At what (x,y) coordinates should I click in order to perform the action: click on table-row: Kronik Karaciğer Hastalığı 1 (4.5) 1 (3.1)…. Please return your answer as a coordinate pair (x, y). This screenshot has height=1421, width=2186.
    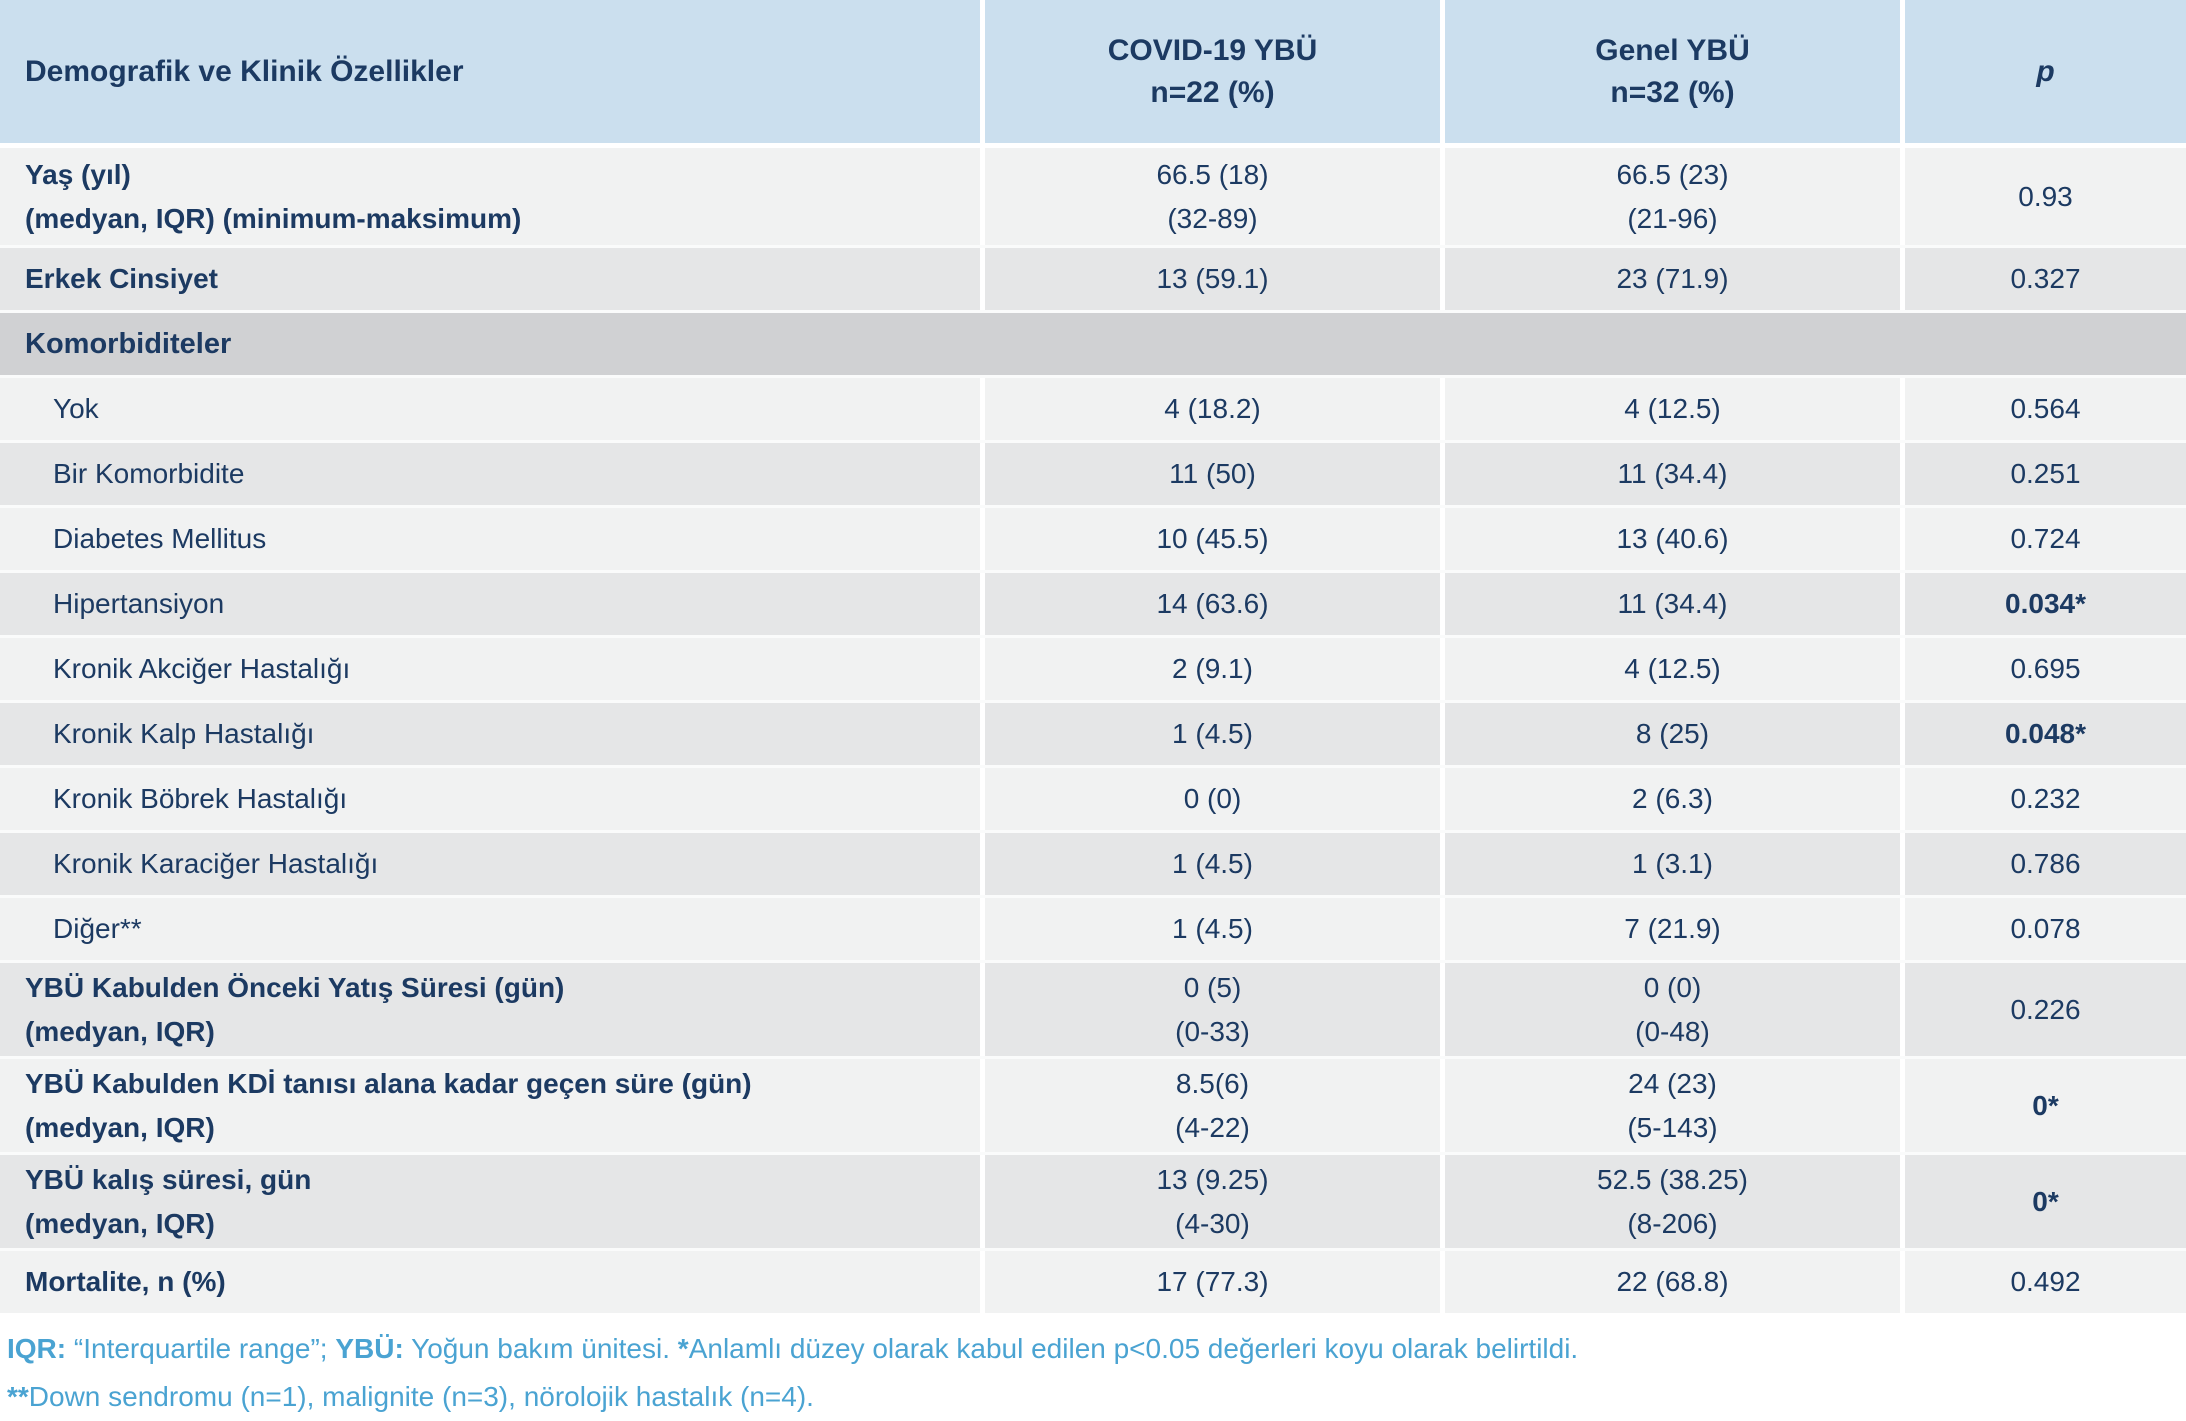
    Looking at the image, I should click on (1093, 862).